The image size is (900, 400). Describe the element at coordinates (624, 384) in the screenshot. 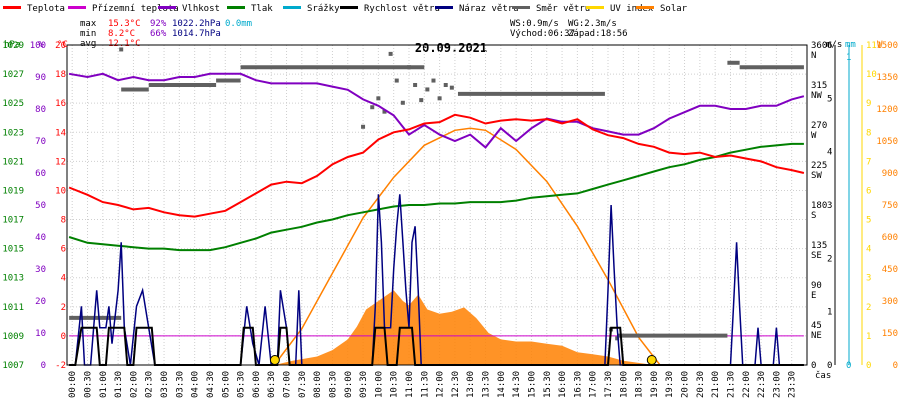

I see `x-tick-label: 18:00` at that location.